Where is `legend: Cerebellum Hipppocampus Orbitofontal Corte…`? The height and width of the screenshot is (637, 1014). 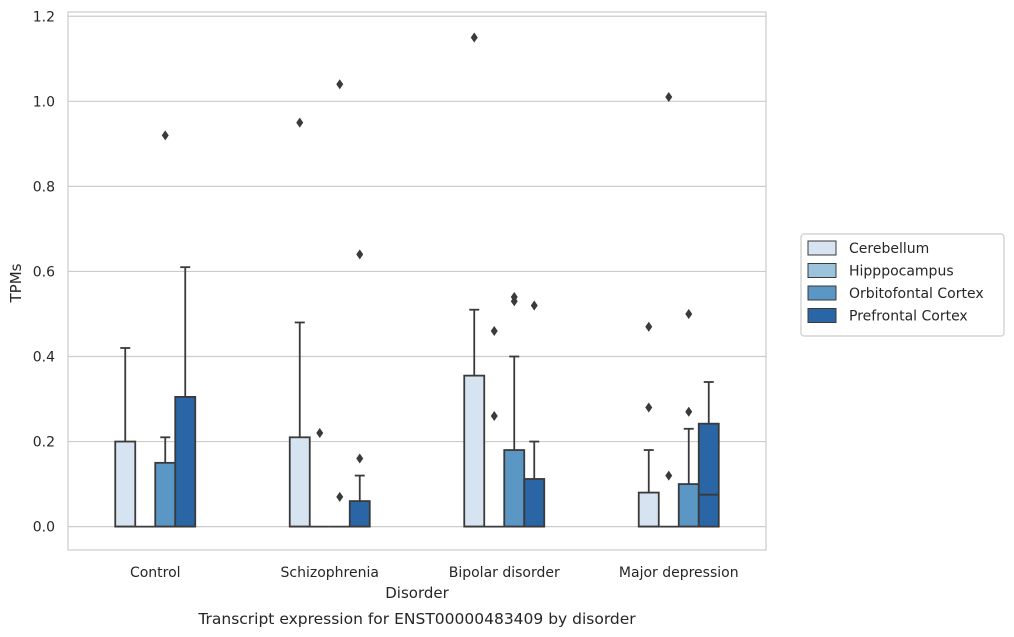 legend: Cerebellum Hipppocampus Orbitofontal Corte… is located at coordinates (902, 285).